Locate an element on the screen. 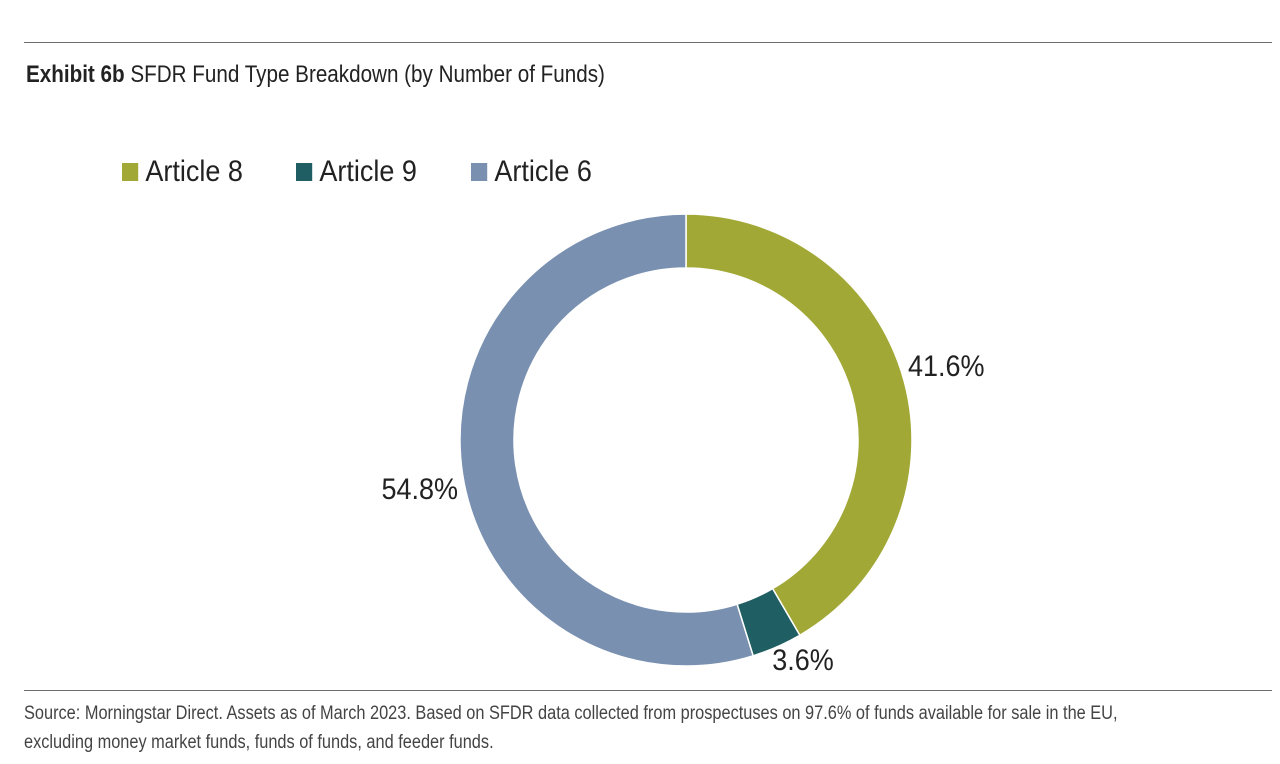 Image resolution: width=1280 pixels, height=764 pixels. legend-item-article-9: Article 9 is located at coordinates (356, 172).